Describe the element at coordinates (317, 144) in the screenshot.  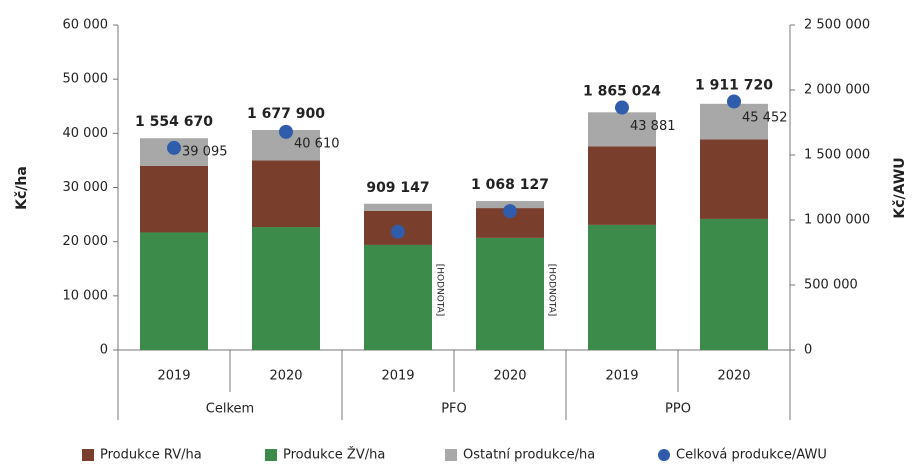
I see `total-label: 40 610` at that location.